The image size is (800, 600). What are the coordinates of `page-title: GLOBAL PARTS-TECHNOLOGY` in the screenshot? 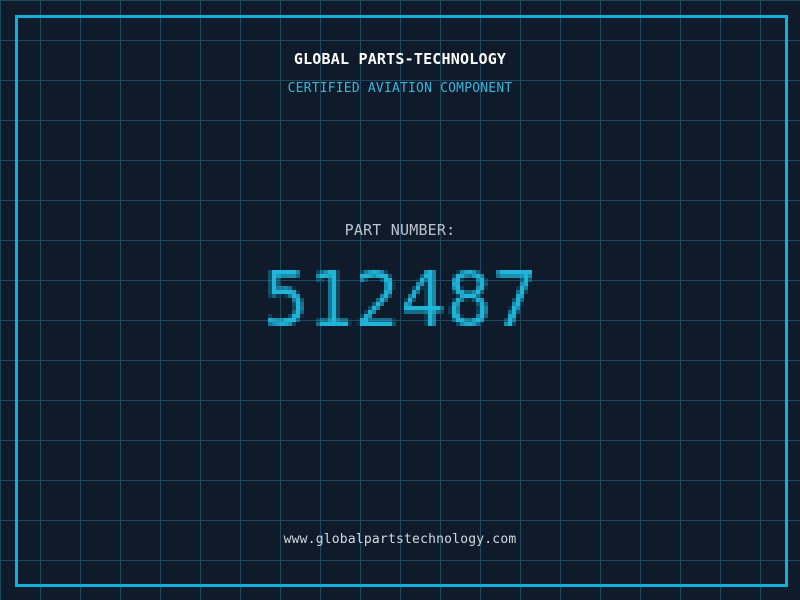 It's located at (400, 59).